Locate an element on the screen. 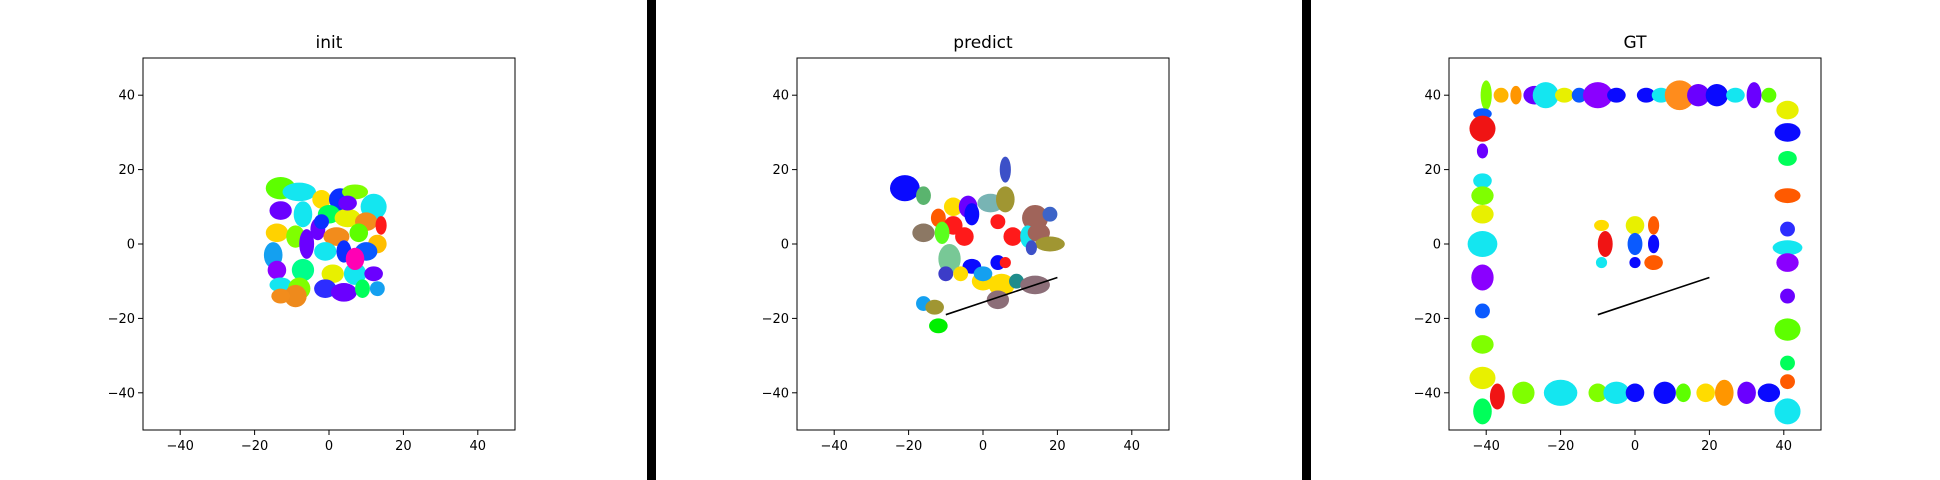 The height and width of the screenshot is (480, 1940). x-tick-label: −20 is located at coordinates (254, 446).